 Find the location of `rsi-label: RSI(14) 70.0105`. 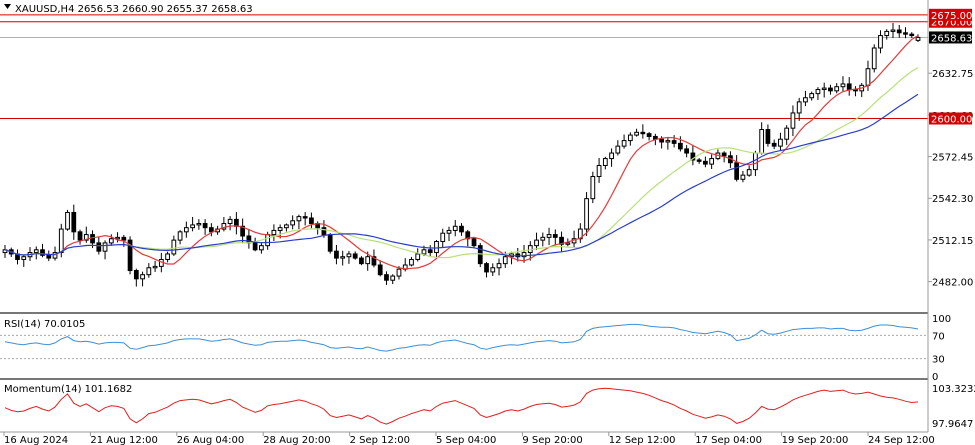

rsi-label: RSI(14) 70.0105 is located at coordinates (44, 324).